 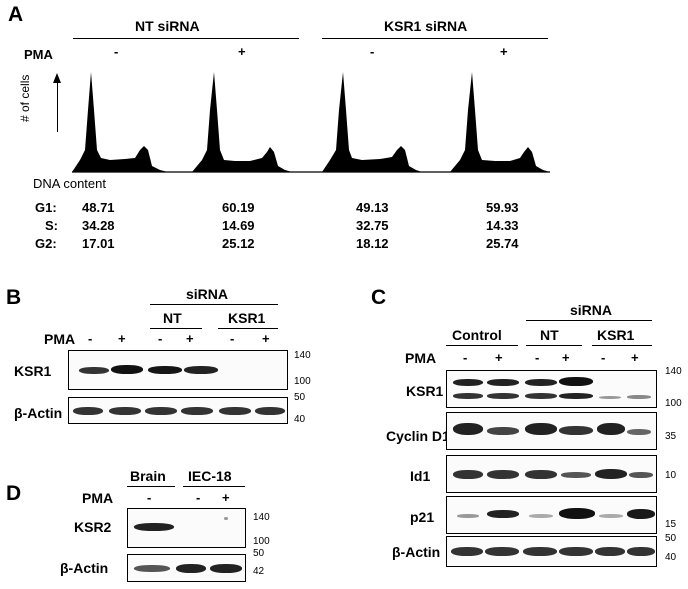 I want to click on panel-c-pma-sign: +, so click(x=635, y=357).